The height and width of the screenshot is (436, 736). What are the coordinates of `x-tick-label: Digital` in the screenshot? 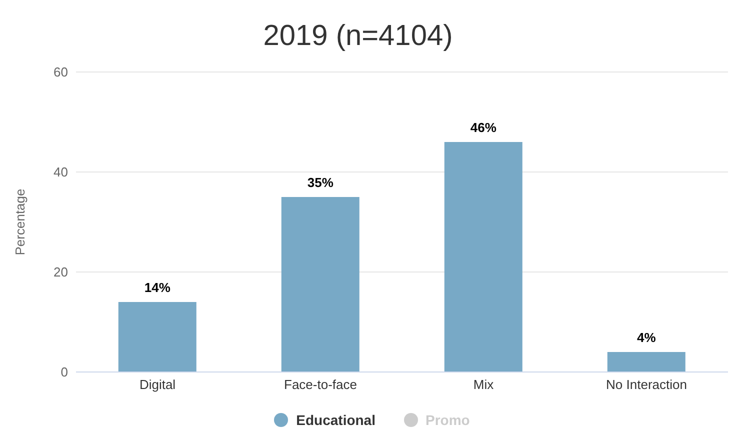 It's located at (157, 384).